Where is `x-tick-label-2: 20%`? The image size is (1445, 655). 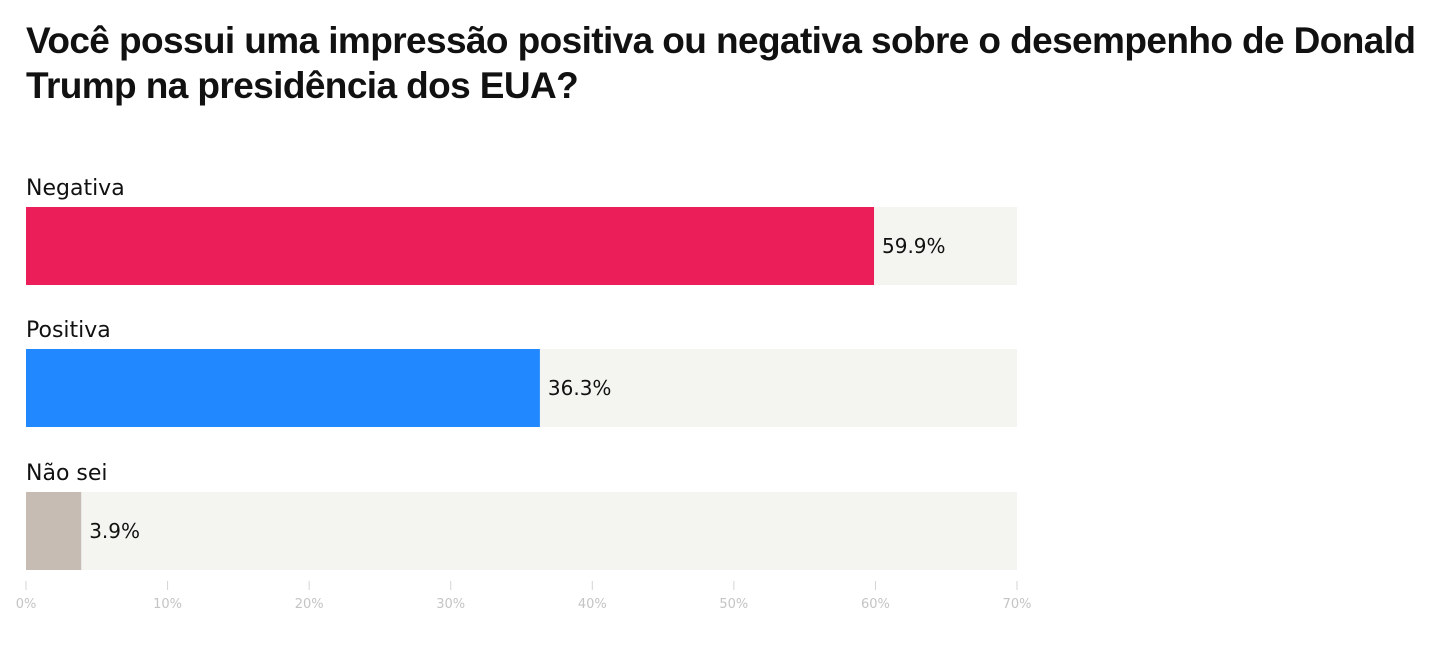 x-tick-label-2: 20% is located at coordinates (309, 604).